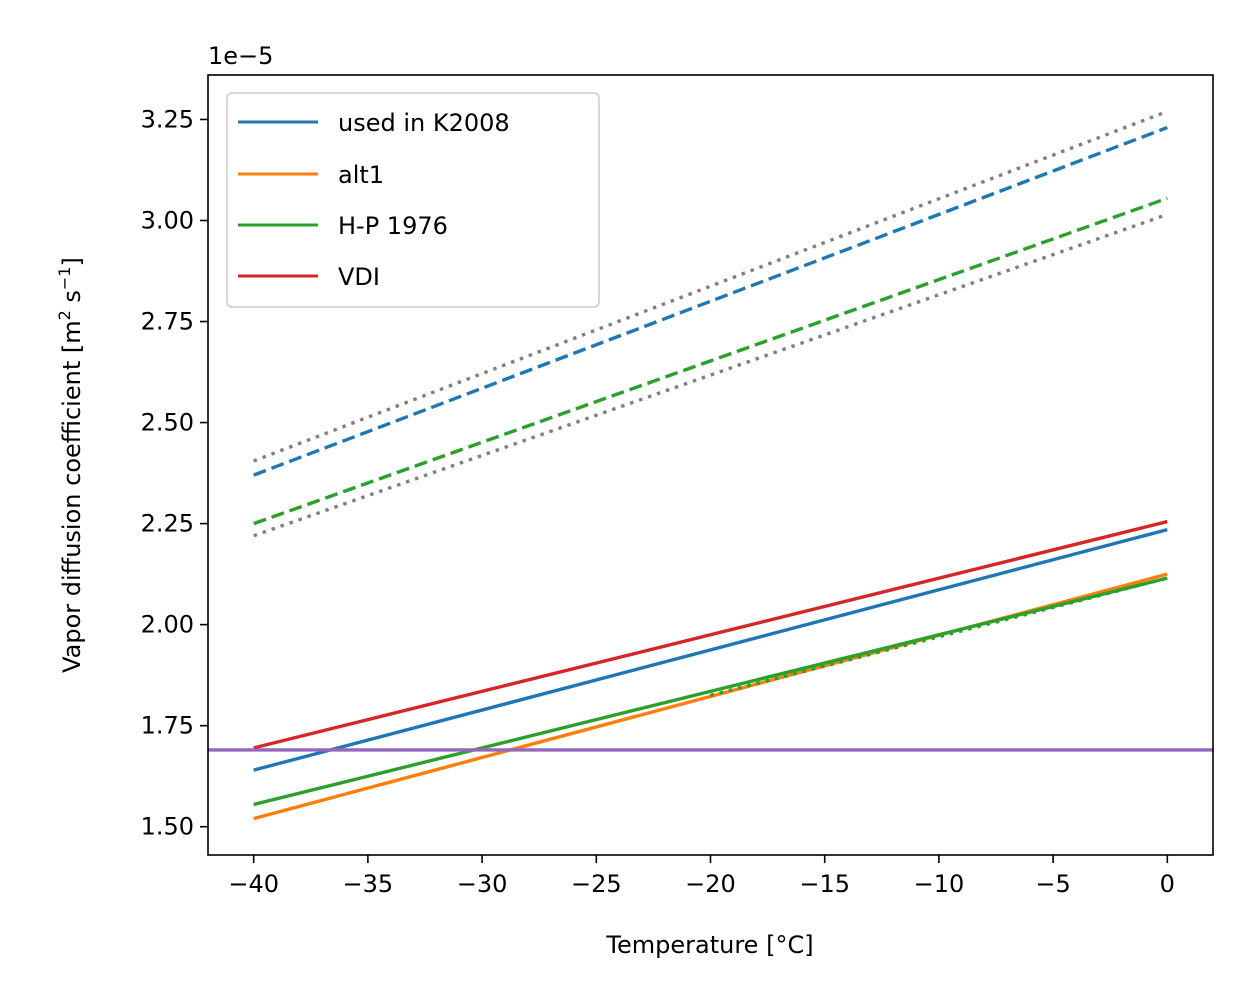 The width and height of the screenshot is (1250, 1000). I want to click on x-tick-label: −40, so click(253, 884).